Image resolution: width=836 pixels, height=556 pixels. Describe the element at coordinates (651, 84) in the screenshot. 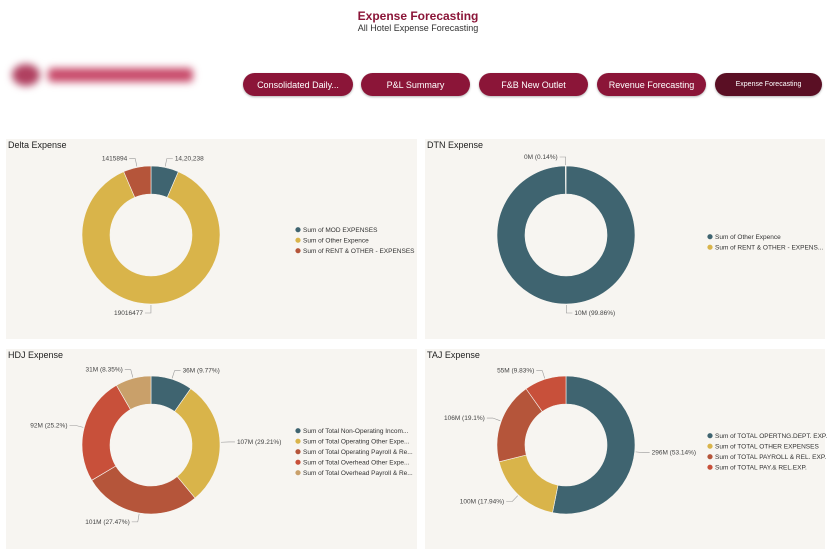

I see `nav-revenue-forecasting-button: Revenue Forecasting` at that location.